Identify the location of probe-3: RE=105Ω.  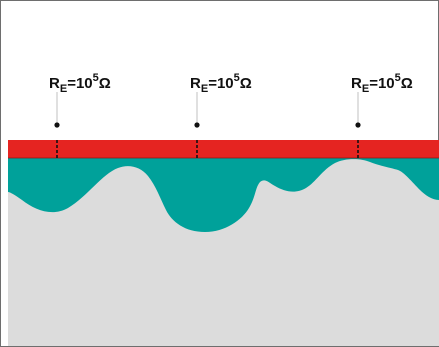
(382, 115).